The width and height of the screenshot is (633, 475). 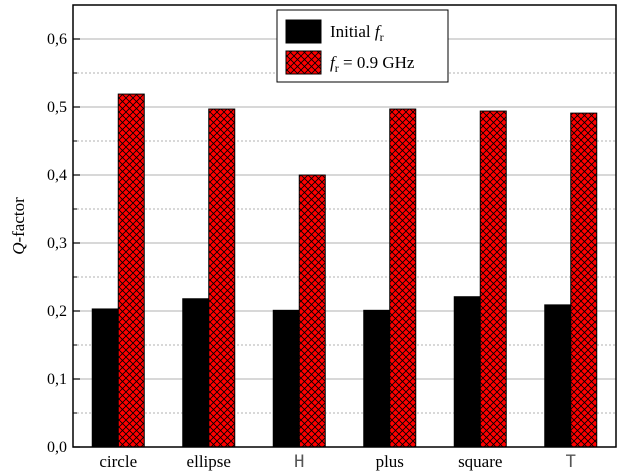 I want to click on bar-tuned-h, so click(x=312, y=311).